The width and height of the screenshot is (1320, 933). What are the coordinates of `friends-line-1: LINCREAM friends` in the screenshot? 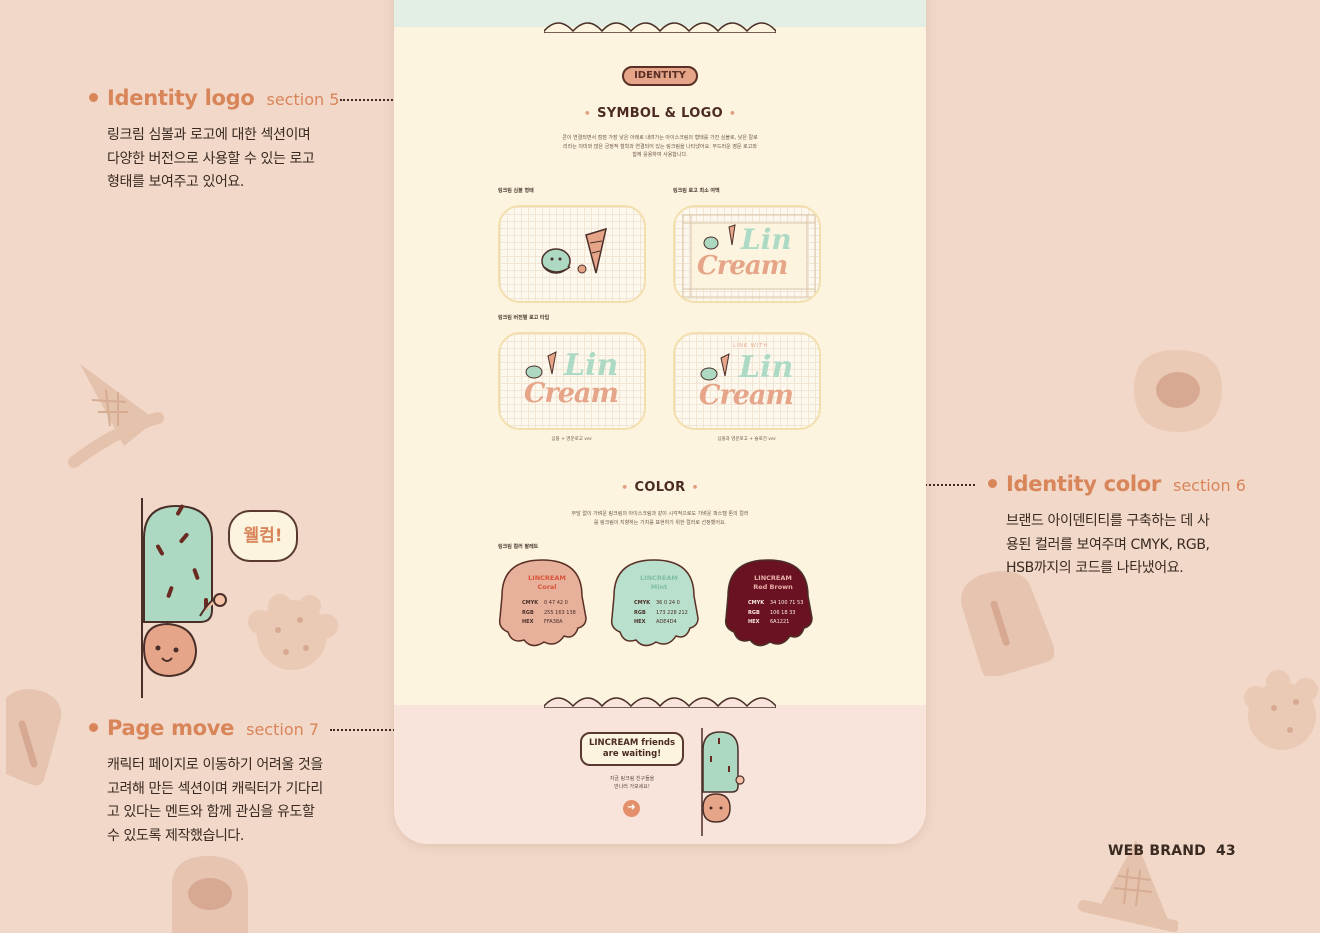 It's located at (632, 743).